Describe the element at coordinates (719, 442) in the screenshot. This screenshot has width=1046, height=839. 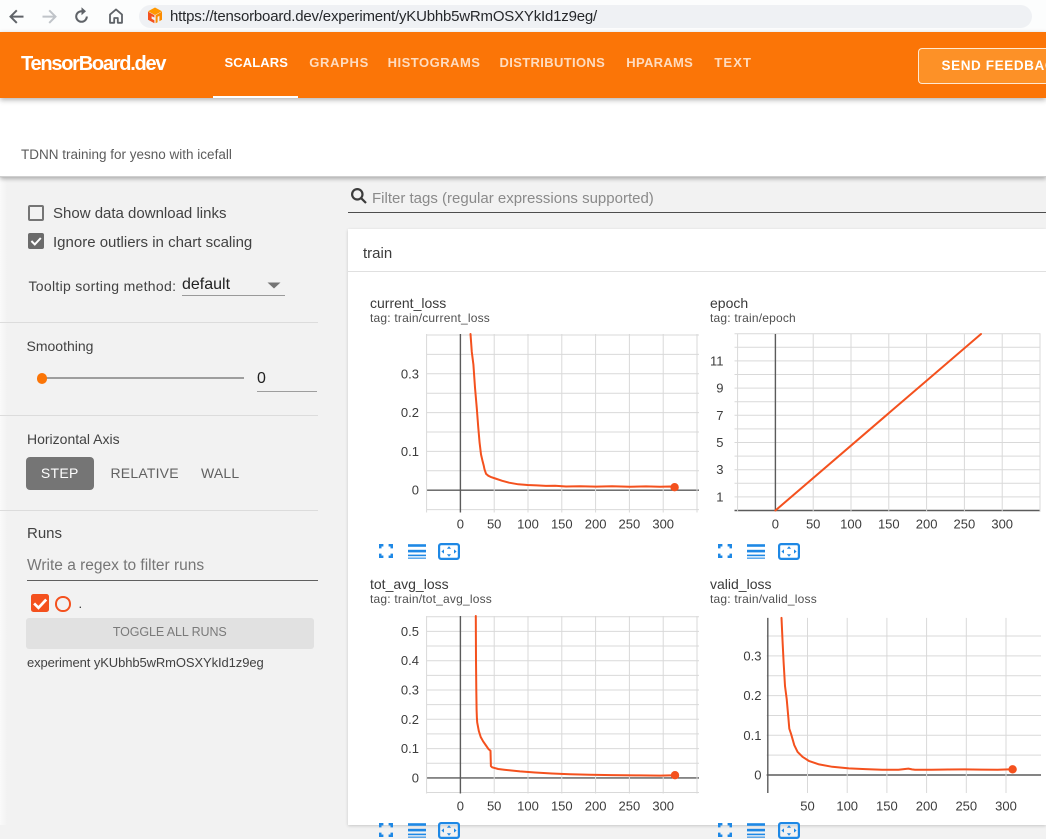
I see `svg-text: 5` at that location.